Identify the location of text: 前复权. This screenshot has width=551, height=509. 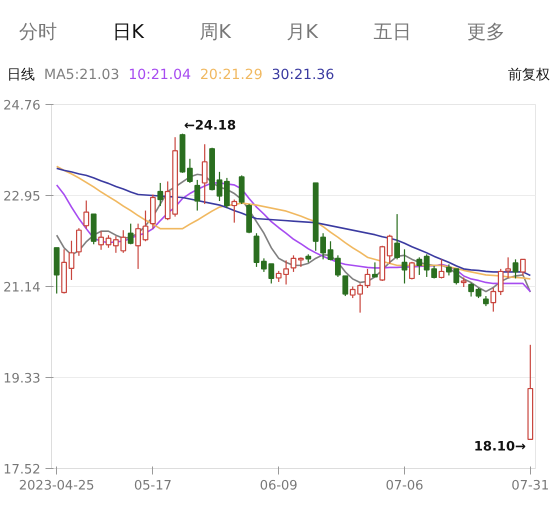
(529, 75).